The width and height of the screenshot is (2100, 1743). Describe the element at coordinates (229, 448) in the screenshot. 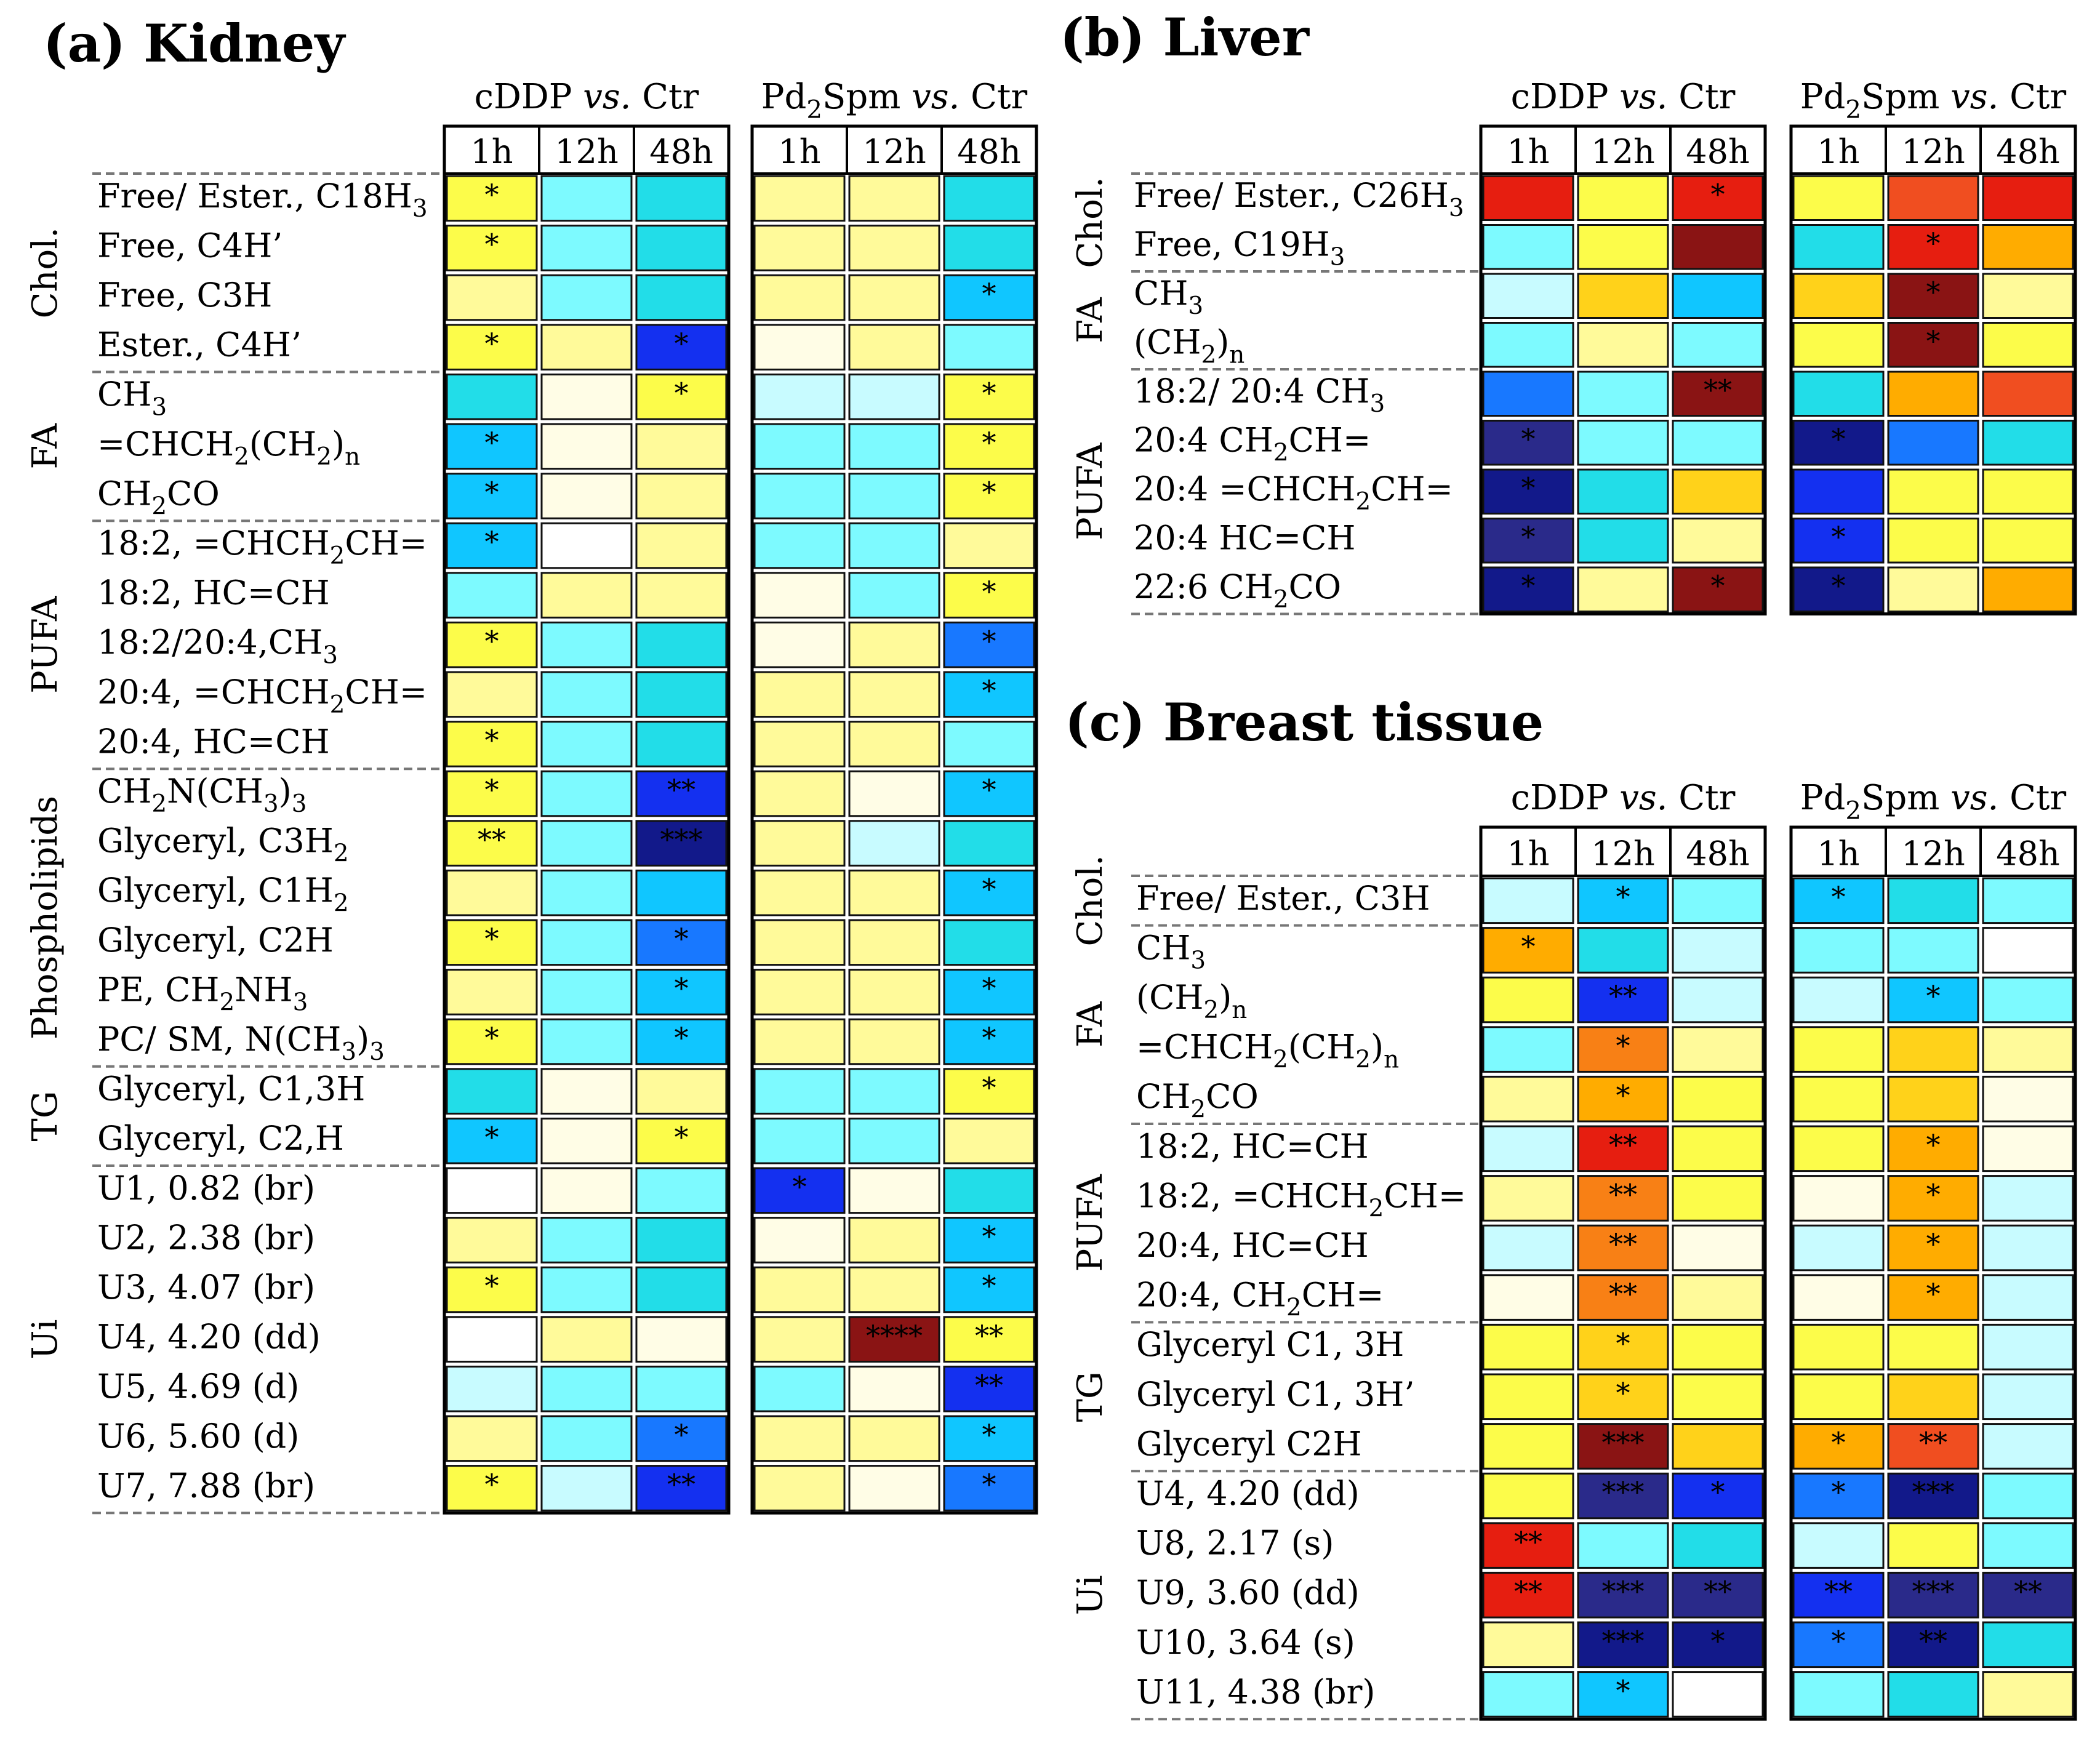

I see `row-label: =CHCH2(CH2)n` at that location.